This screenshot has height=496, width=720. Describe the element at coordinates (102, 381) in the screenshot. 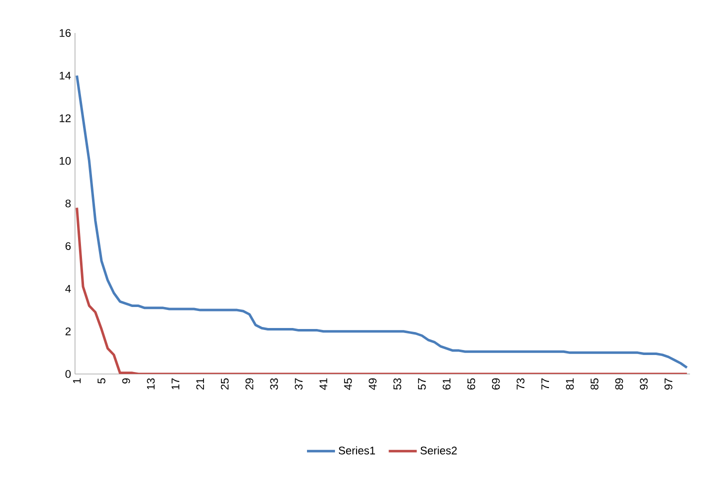

I see `x-tick-label: 5` at that location.